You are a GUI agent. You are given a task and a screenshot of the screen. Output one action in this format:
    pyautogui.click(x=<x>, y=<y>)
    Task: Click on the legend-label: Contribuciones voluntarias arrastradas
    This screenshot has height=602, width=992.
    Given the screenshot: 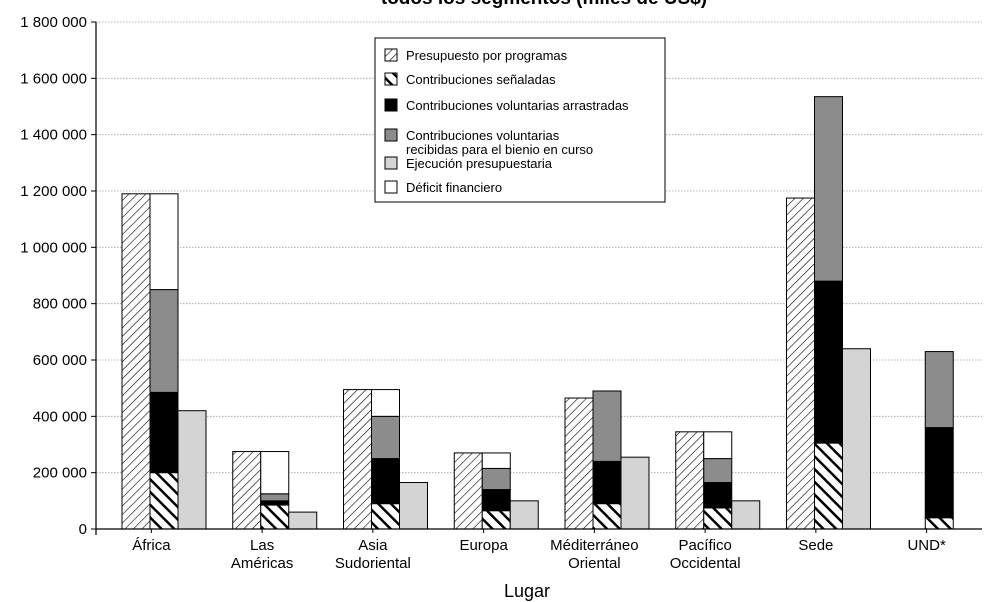 What is the action you would take?
    pyautogui.click(x=517, y=105)
    